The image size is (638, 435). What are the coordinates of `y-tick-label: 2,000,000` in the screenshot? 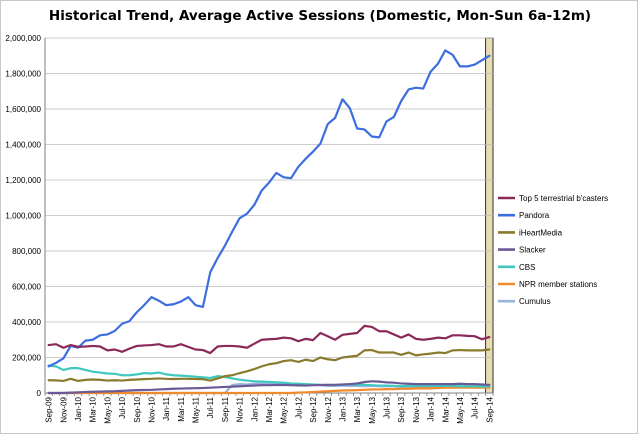 It's located at (23, 38).